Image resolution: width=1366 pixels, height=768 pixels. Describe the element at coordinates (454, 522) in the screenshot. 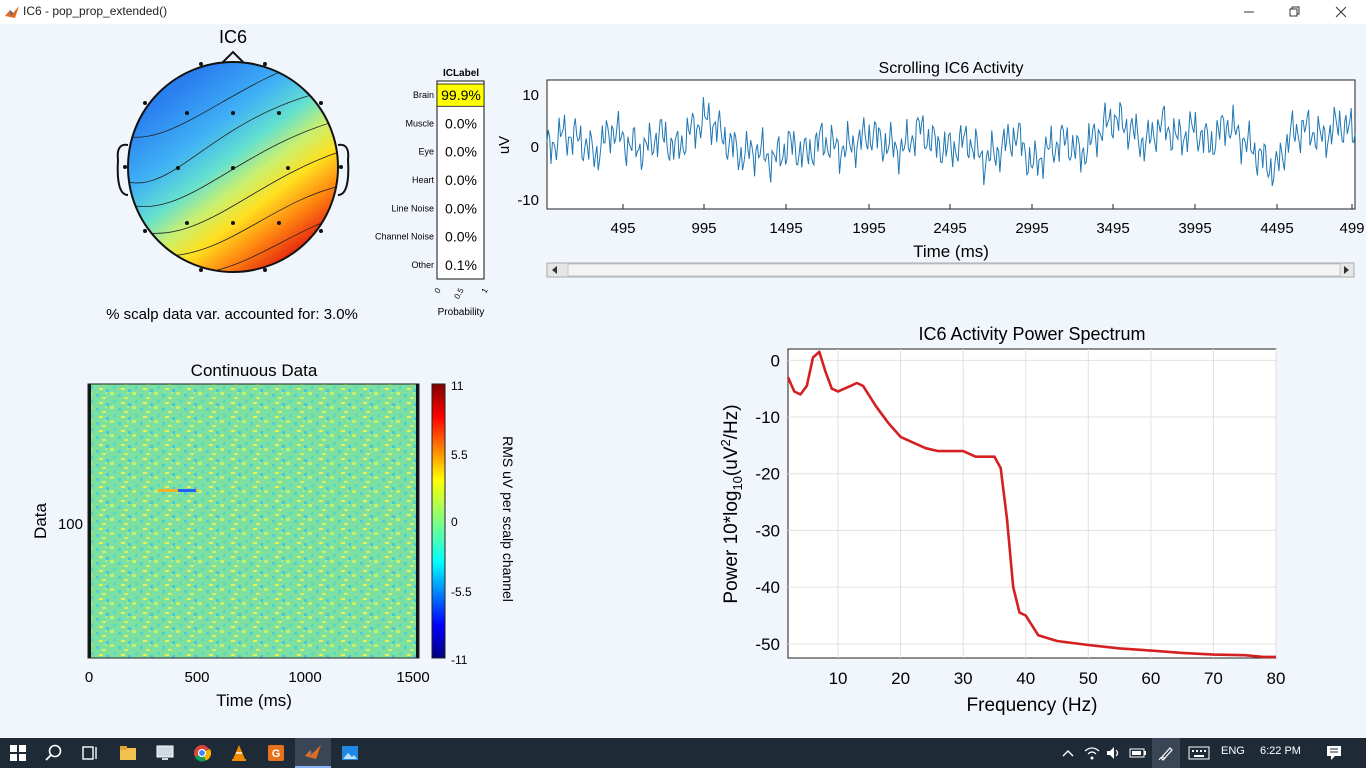

I see `colorbar-tick-0: 0` at that location.